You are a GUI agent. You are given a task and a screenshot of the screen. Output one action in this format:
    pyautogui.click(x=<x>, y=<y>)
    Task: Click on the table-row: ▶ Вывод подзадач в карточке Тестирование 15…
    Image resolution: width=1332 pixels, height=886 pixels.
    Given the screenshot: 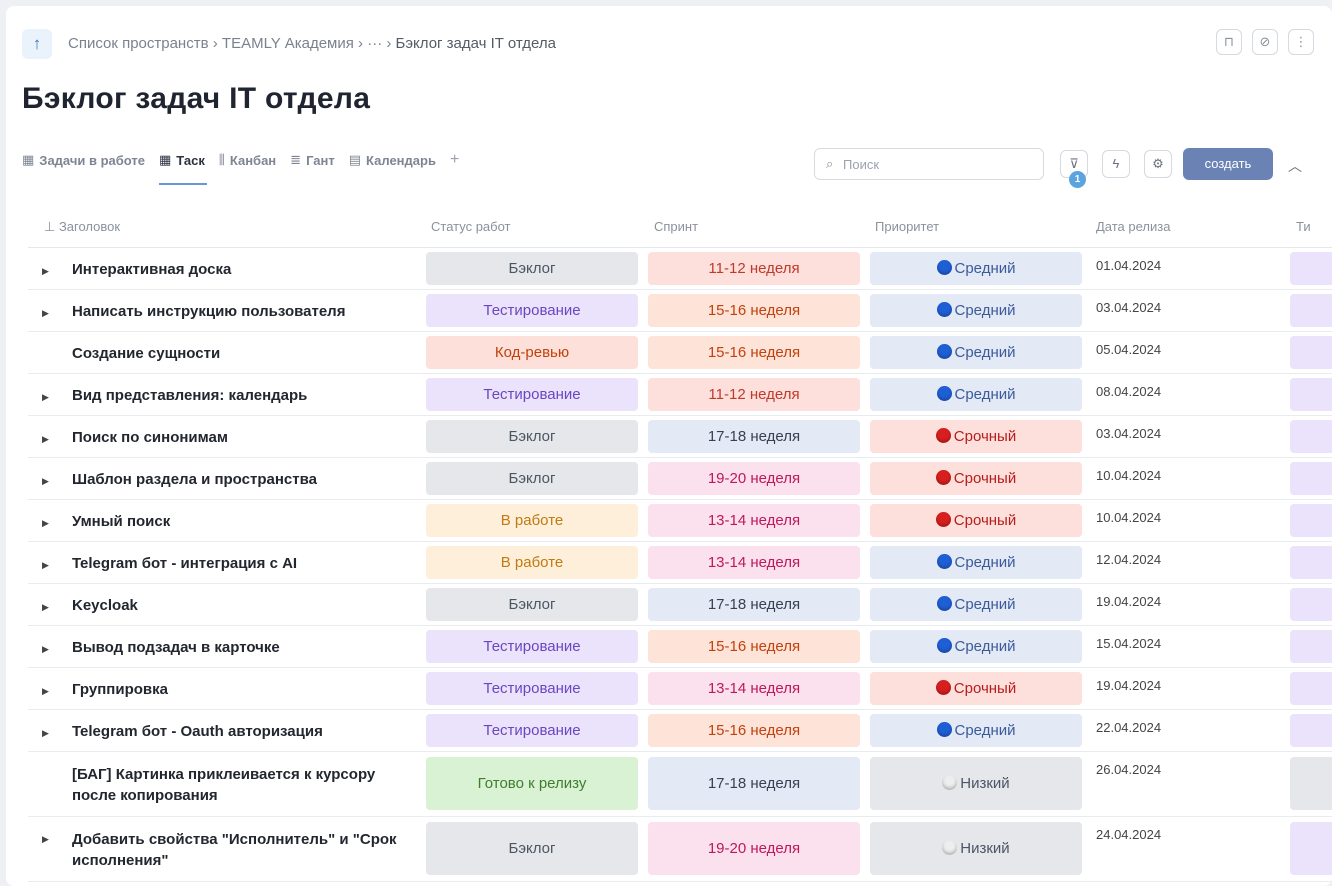 What is the action you would take?
    pyautogui.click(x=680, y=647)
    